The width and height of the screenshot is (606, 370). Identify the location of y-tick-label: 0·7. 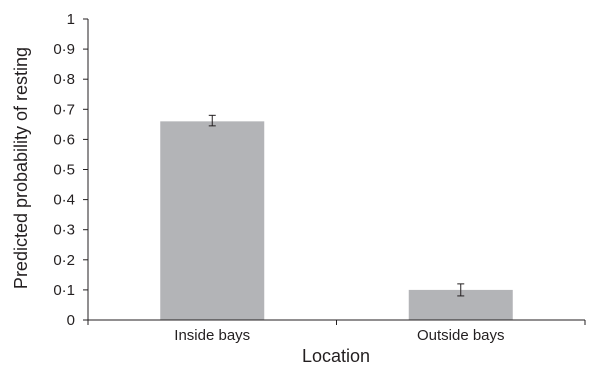
(64, 109).